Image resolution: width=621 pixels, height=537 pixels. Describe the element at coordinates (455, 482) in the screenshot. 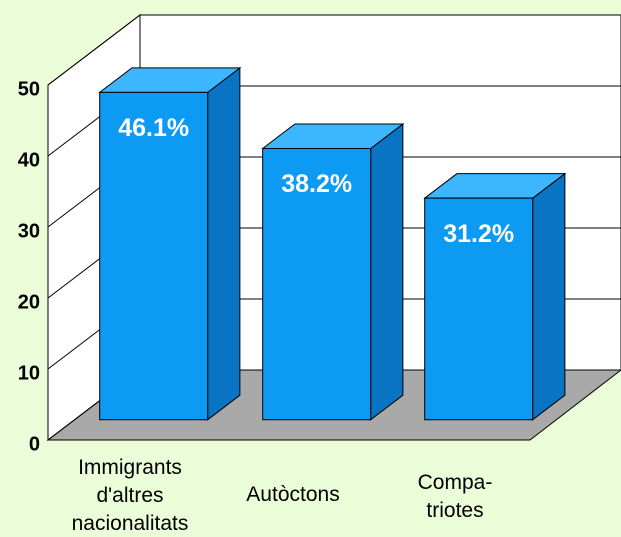

I see `x-tick-label-line: Compa-` at that location.